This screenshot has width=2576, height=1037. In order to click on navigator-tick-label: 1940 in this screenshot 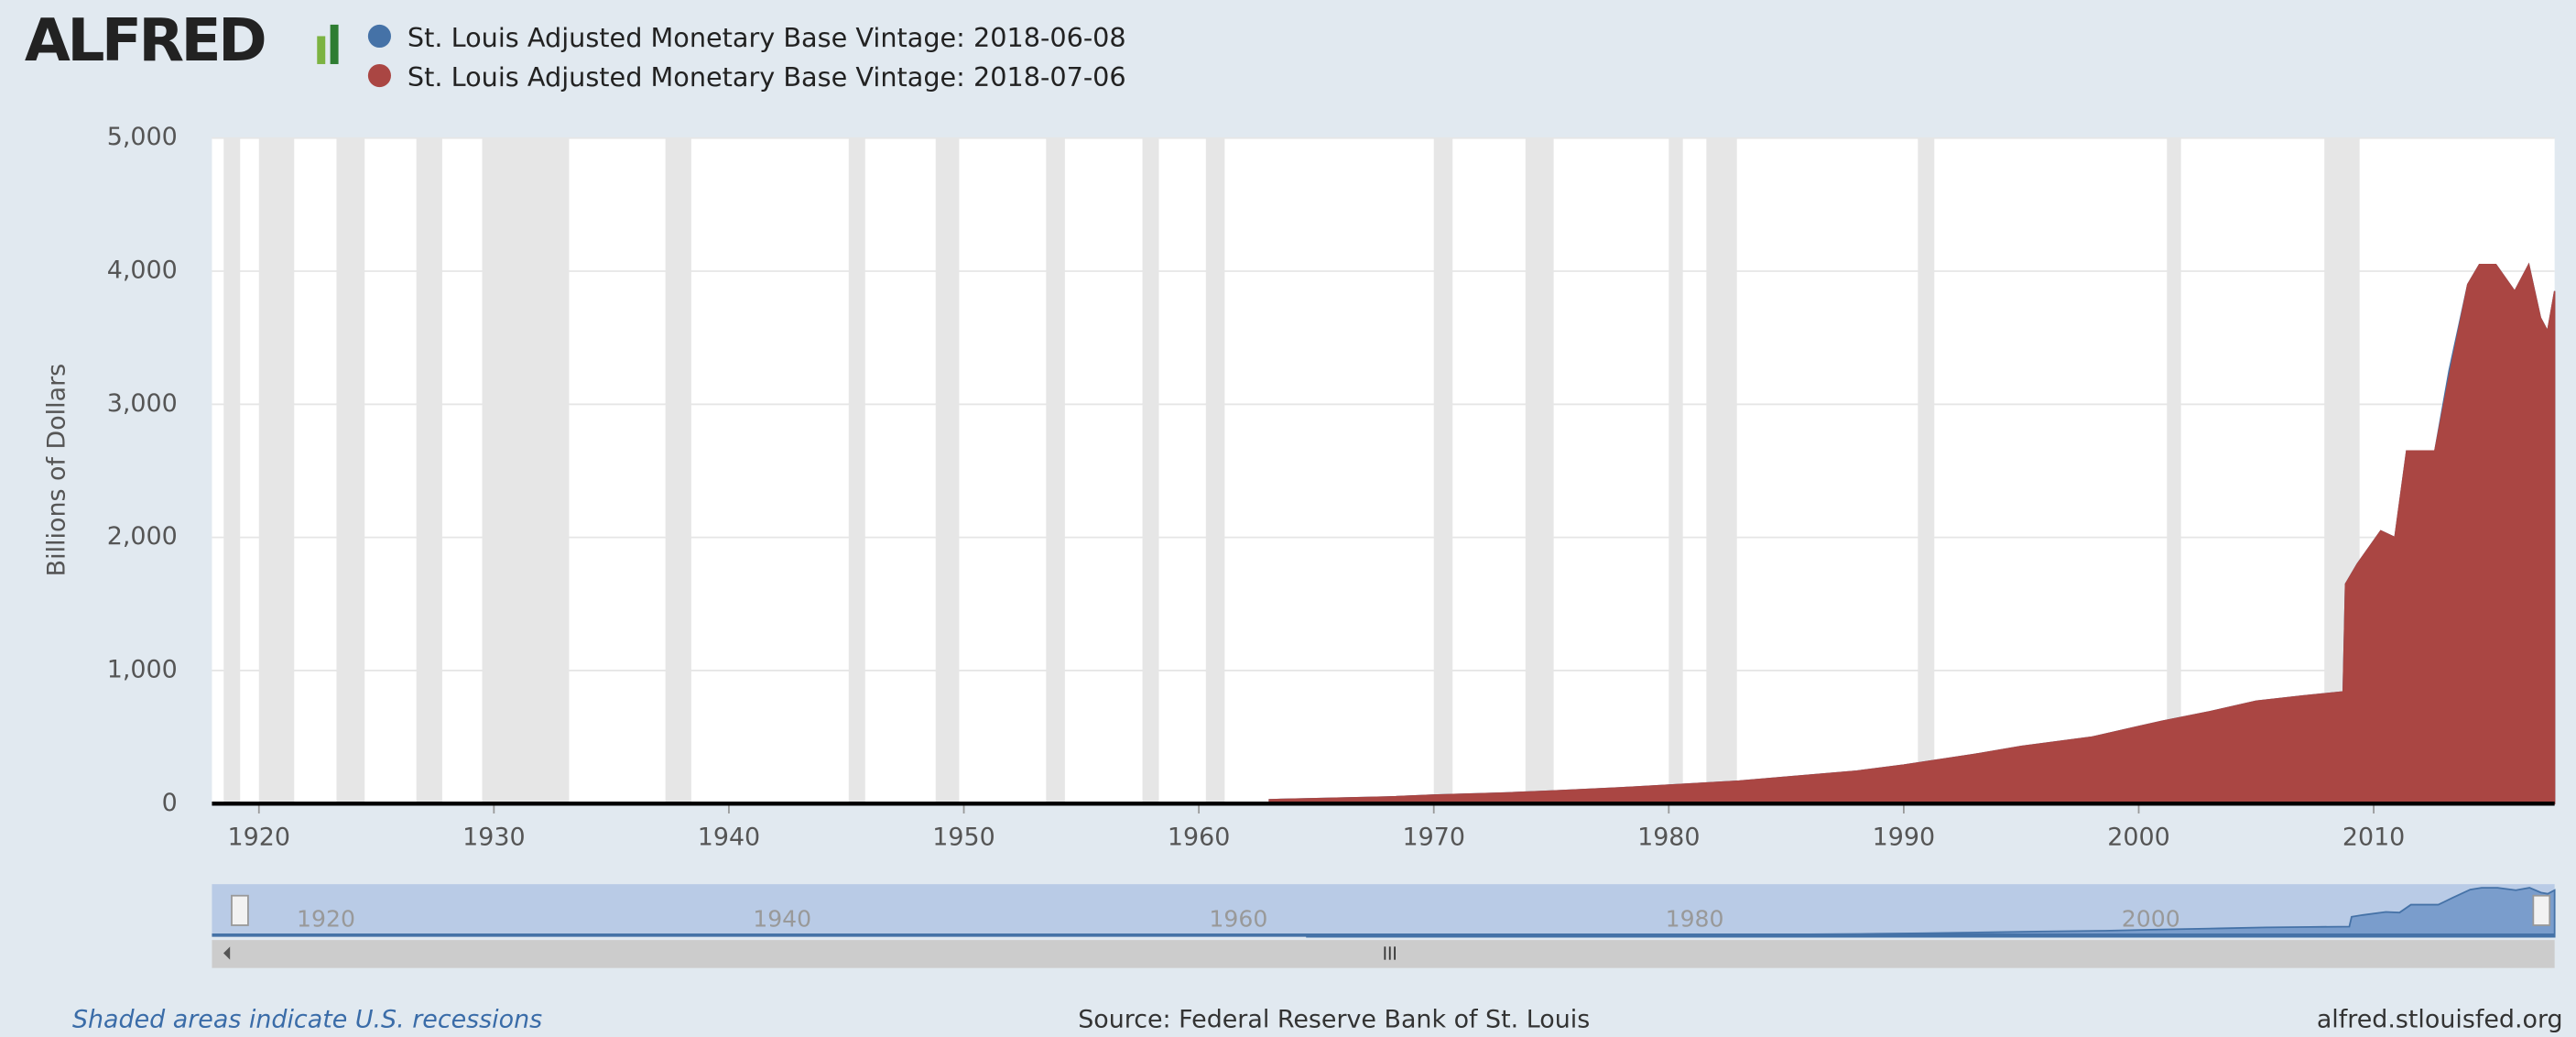, I will do `click(782, 919)`.